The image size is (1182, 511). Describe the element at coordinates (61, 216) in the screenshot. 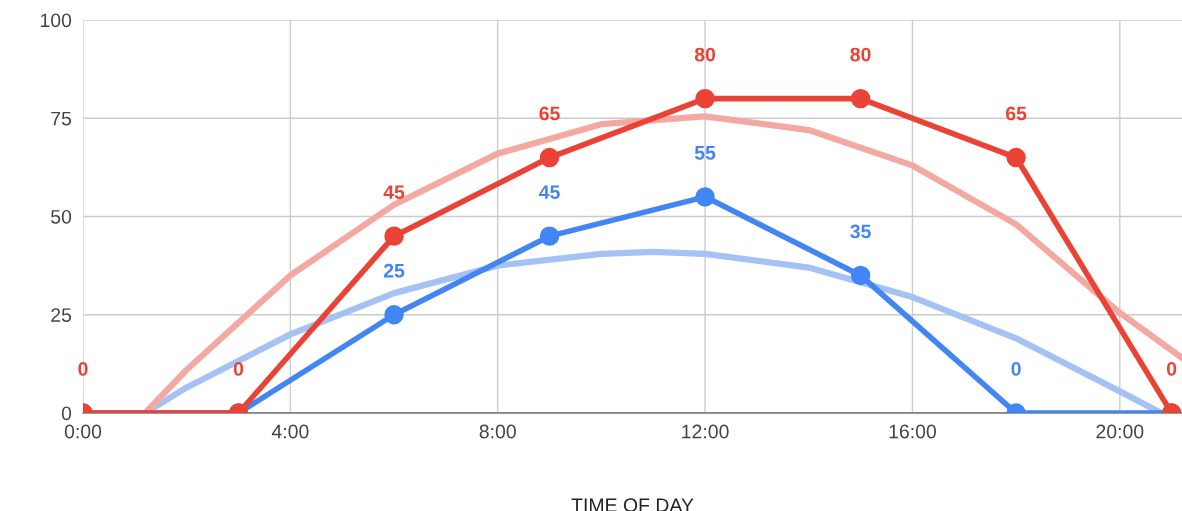

I see `y-tick-label: 50` at that location.